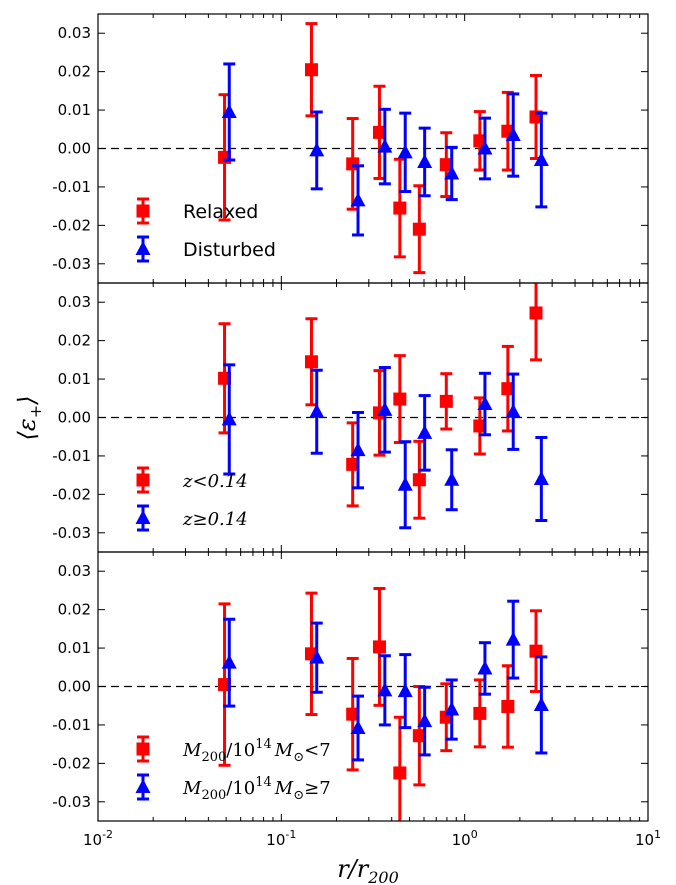 The height and width of the screenshot is (885, 676). Describe the element at coordinates (191, 499) in the screenshot. I see `legend: z<0.14 z≥0.14` at that location.